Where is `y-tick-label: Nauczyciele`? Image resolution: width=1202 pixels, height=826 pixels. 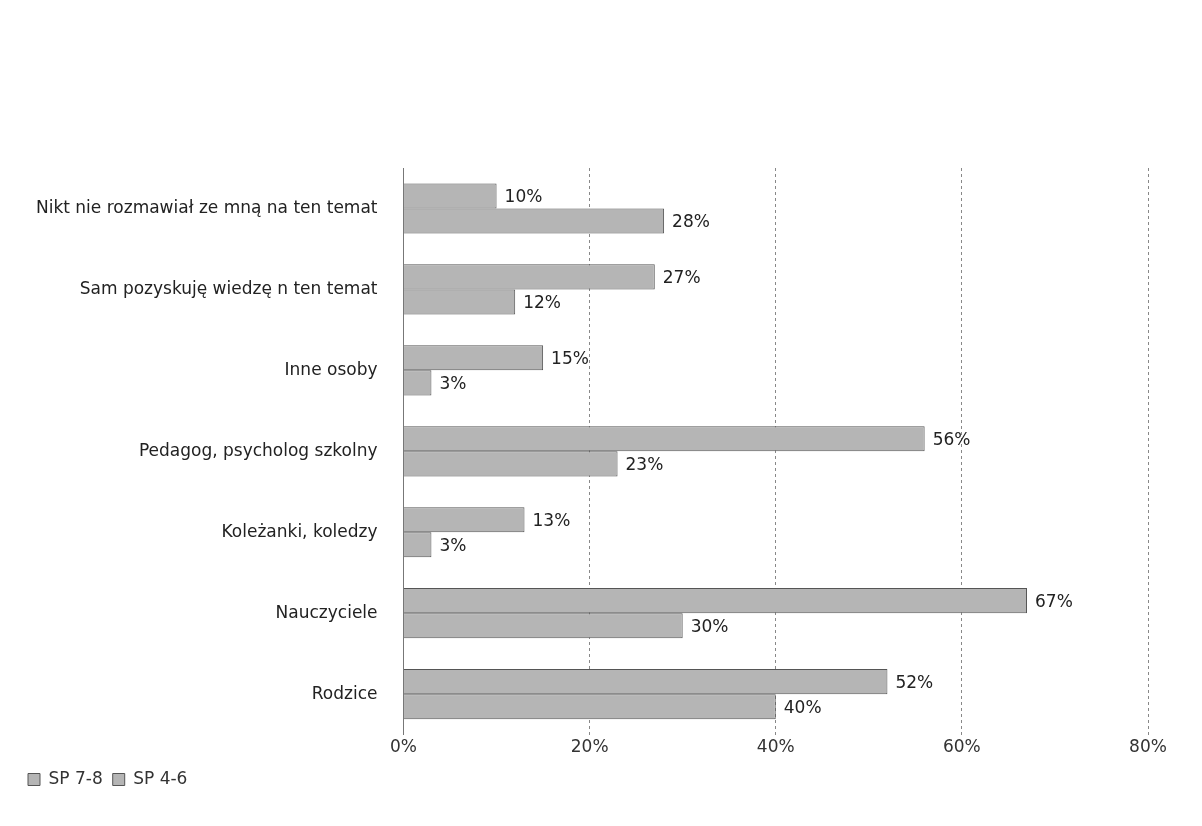
y-tick-label: Nauczyciele is located at coordinates (326, 611).